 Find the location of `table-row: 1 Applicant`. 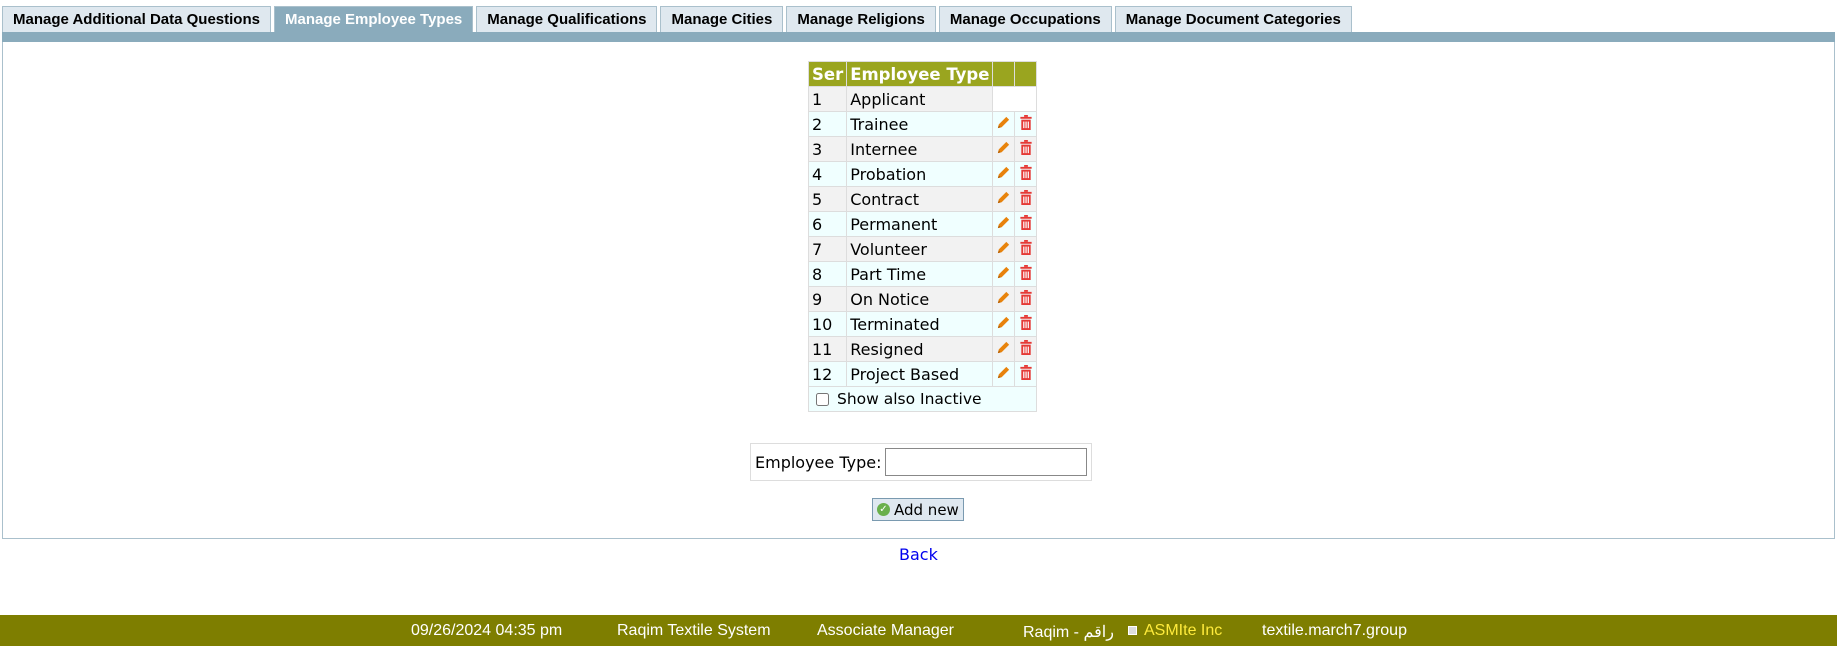

table-row: 1 Applicant is located at coordinates (922, 99).